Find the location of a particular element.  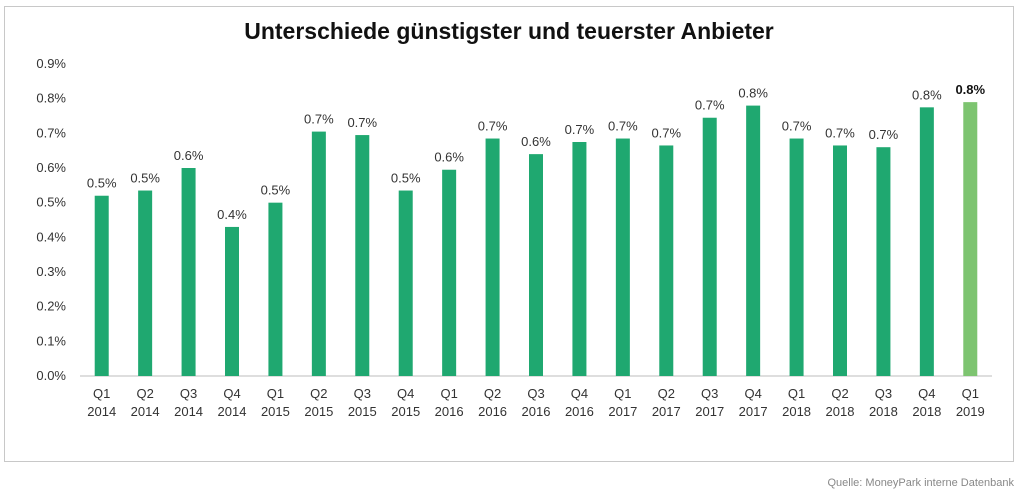

y-tick-label: 0.2% is located at coordinates (51, 306).